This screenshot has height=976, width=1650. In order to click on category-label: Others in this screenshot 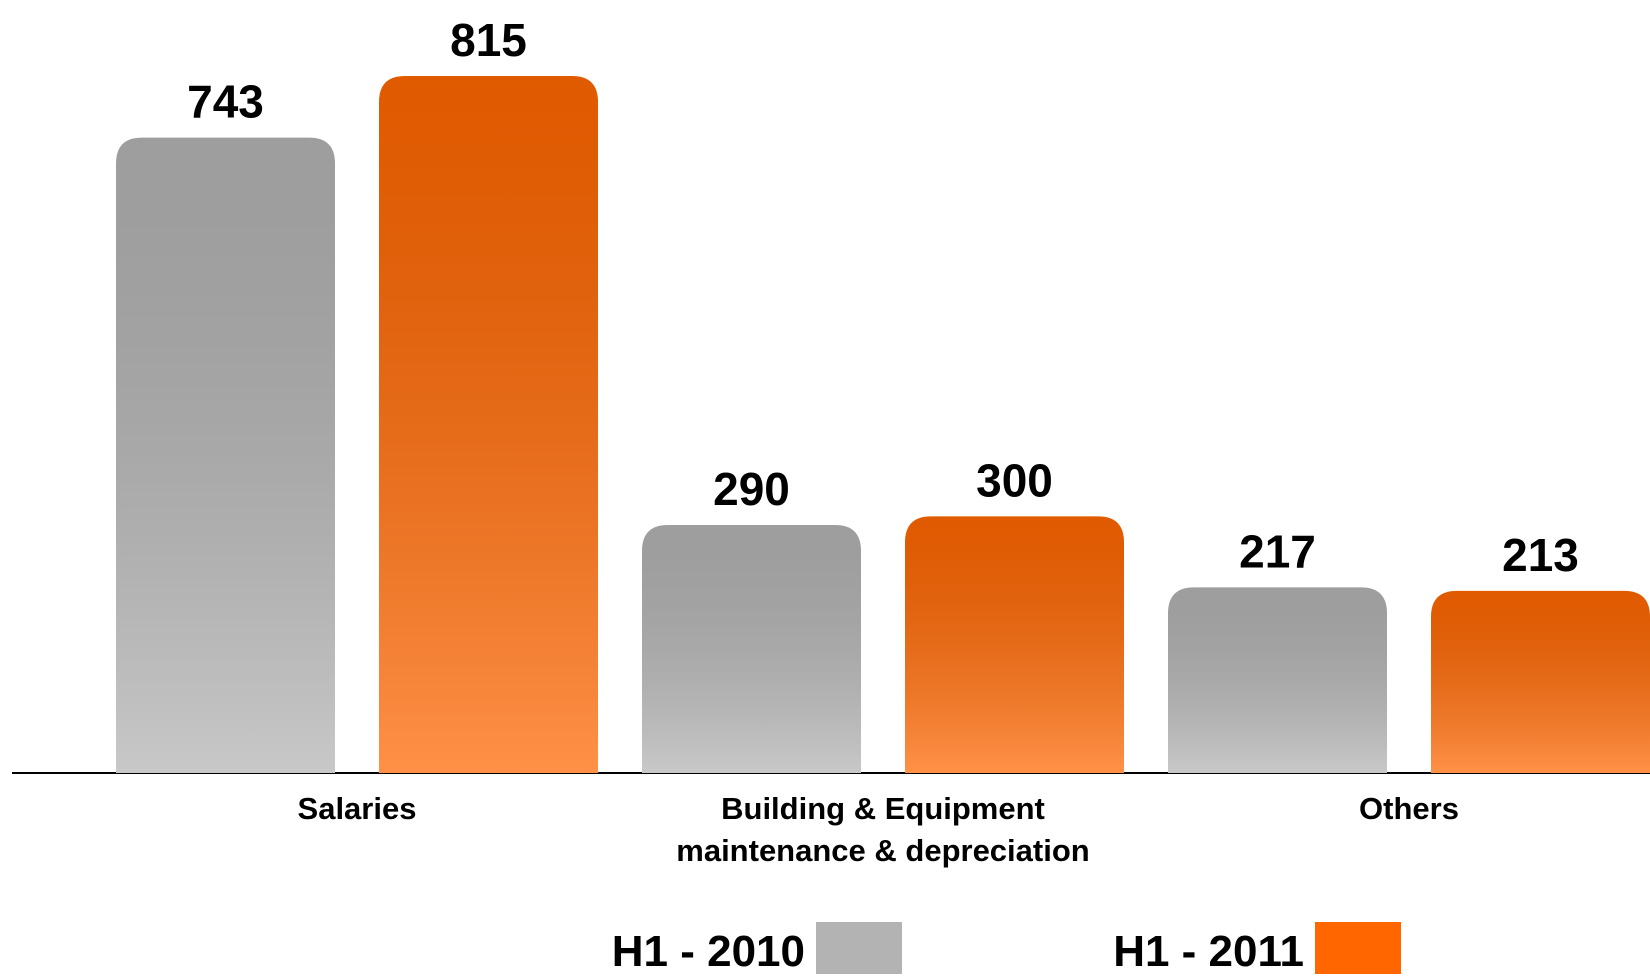, I will do `click(1409, 808)`.